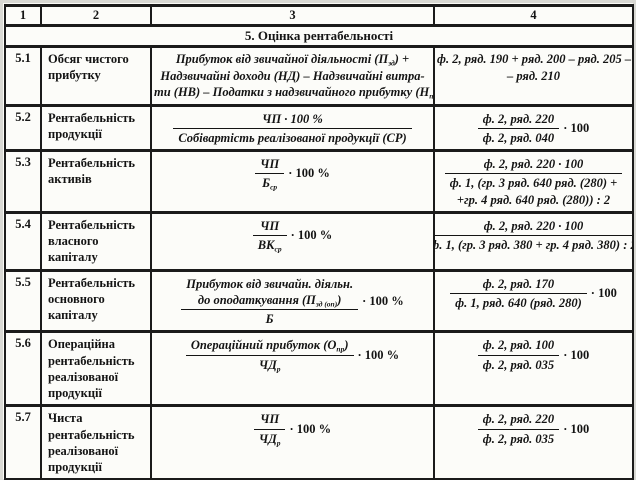  I want to click on fraction-numerator: ЧП · 100 %, so click(292, 120).